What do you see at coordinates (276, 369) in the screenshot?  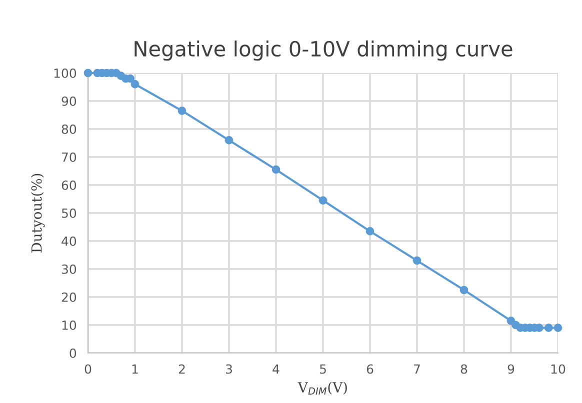 I see `x-tick-label: 4` at bounding box center [276, 369].